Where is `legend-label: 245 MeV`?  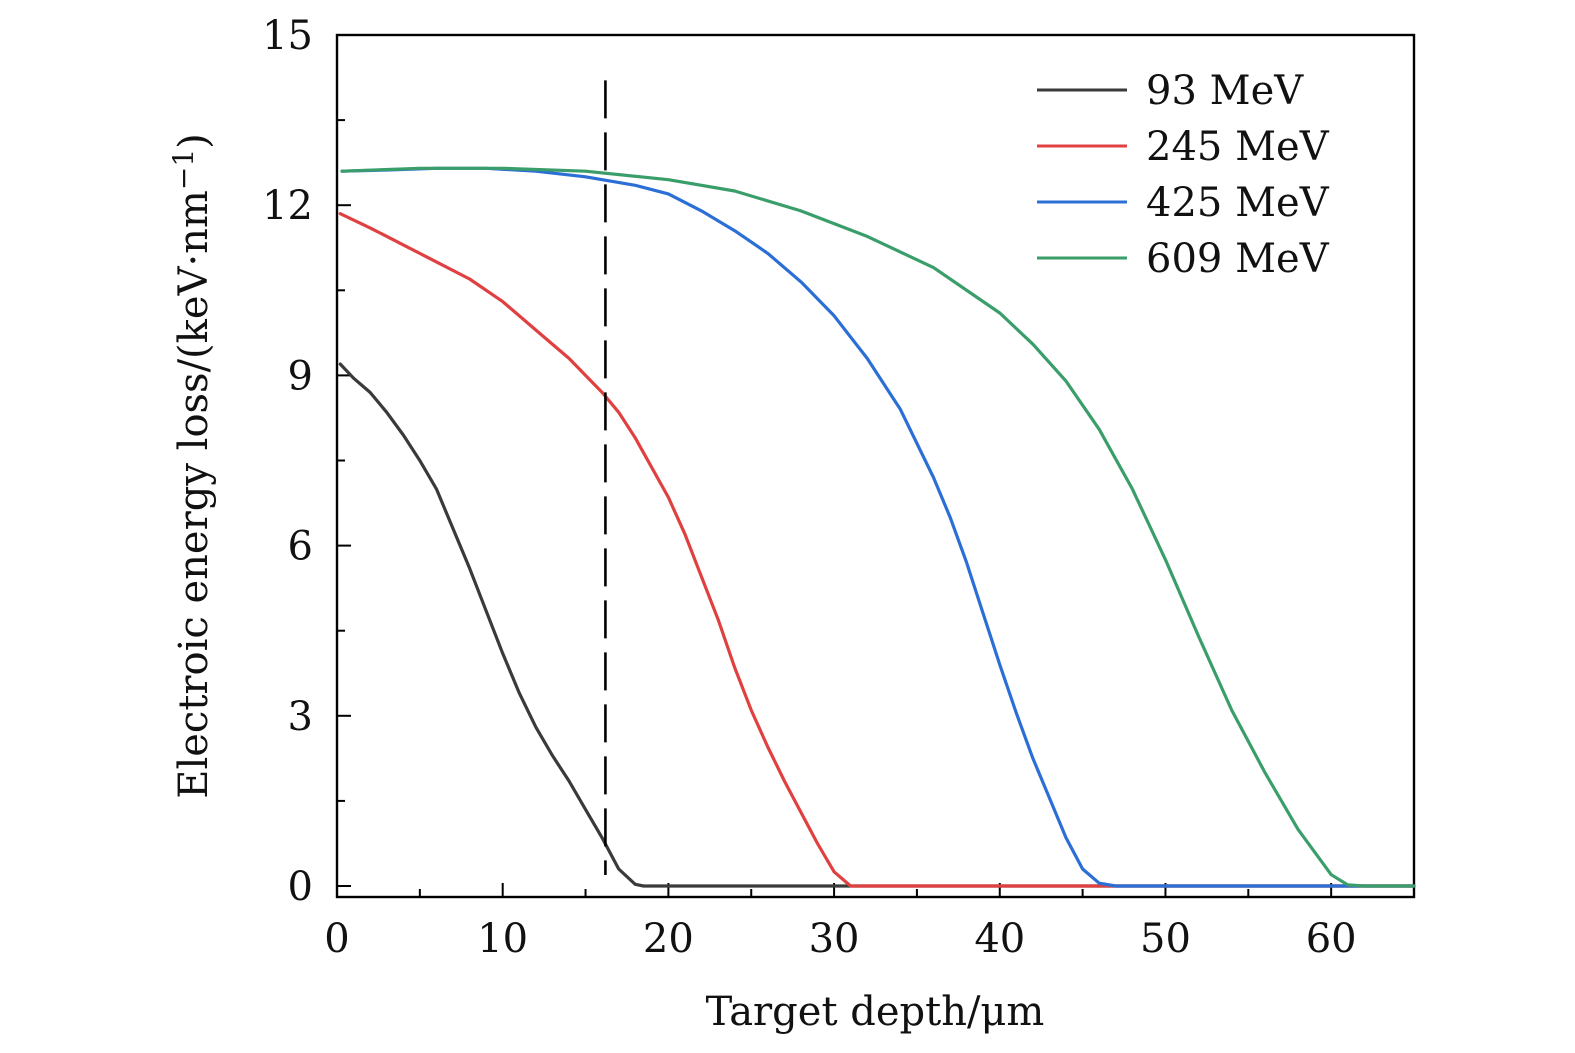
legend-label: 245 MeV is located at coordinates (1238, 147).